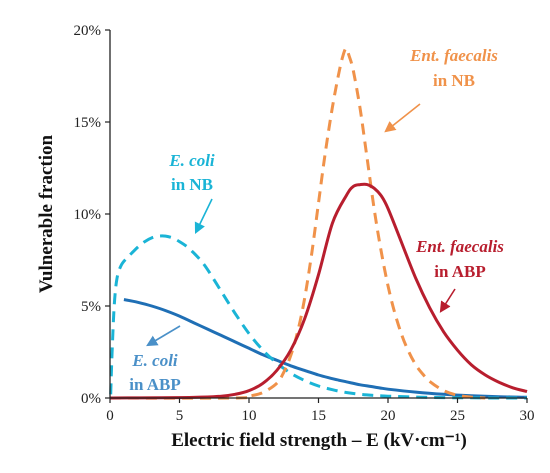 The width and height of the screenshot is (550, 473). I want to click on x-tick-label: 20, so click(388, 416).